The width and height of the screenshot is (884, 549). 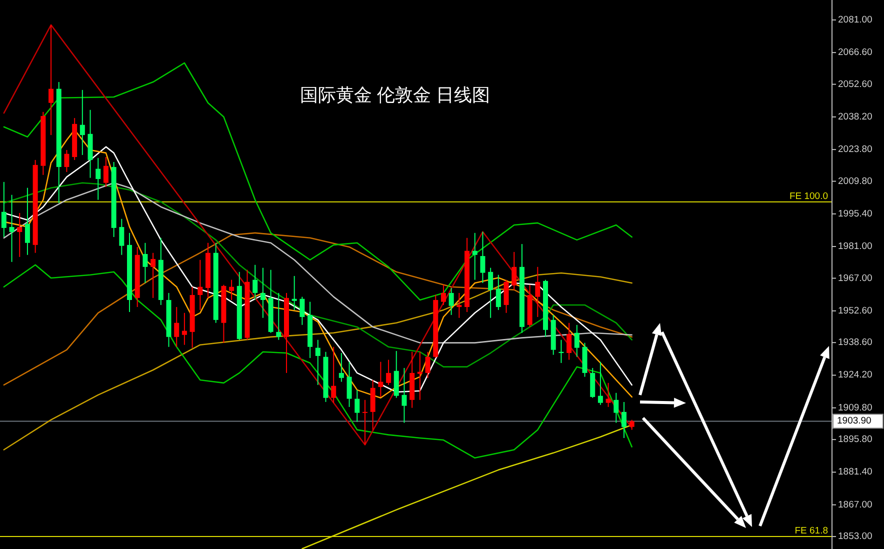 I want to click on ref-line-label: FE 100.0, so click(x=808, y=196).